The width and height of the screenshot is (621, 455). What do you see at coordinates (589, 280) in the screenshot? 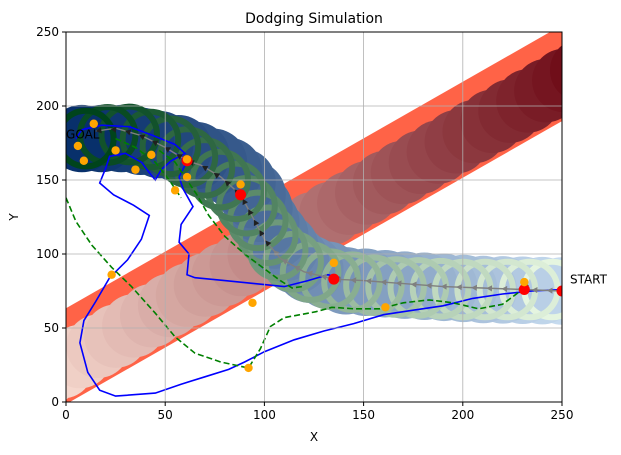
I see `start-annotation: START` at bounding box center [589, 280].